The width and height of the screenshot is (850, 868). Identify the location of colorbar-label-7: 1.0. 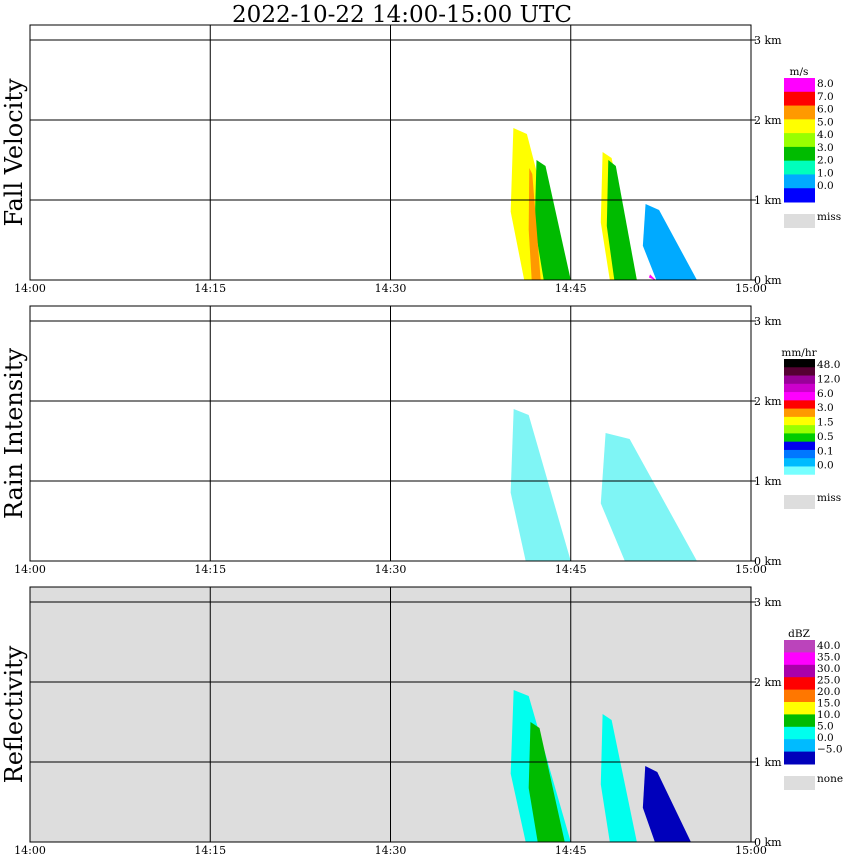
(825, 173).